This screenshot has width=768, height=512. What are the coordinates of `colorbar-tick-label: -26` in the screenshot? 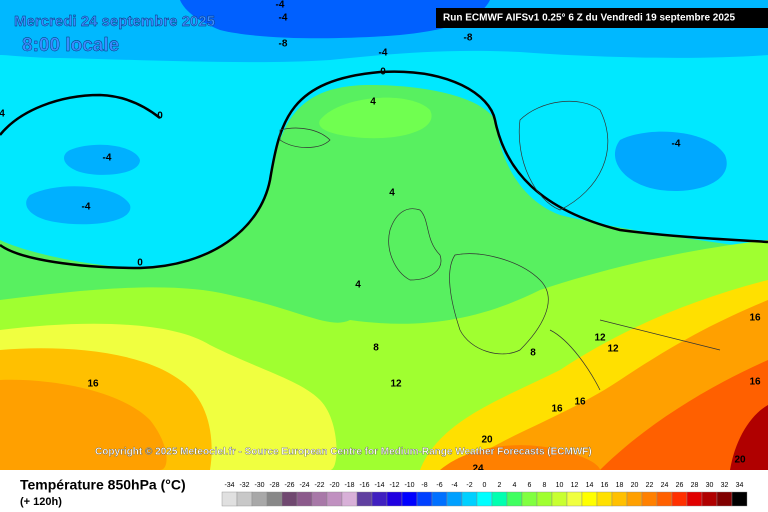 It's located at (289, 485).